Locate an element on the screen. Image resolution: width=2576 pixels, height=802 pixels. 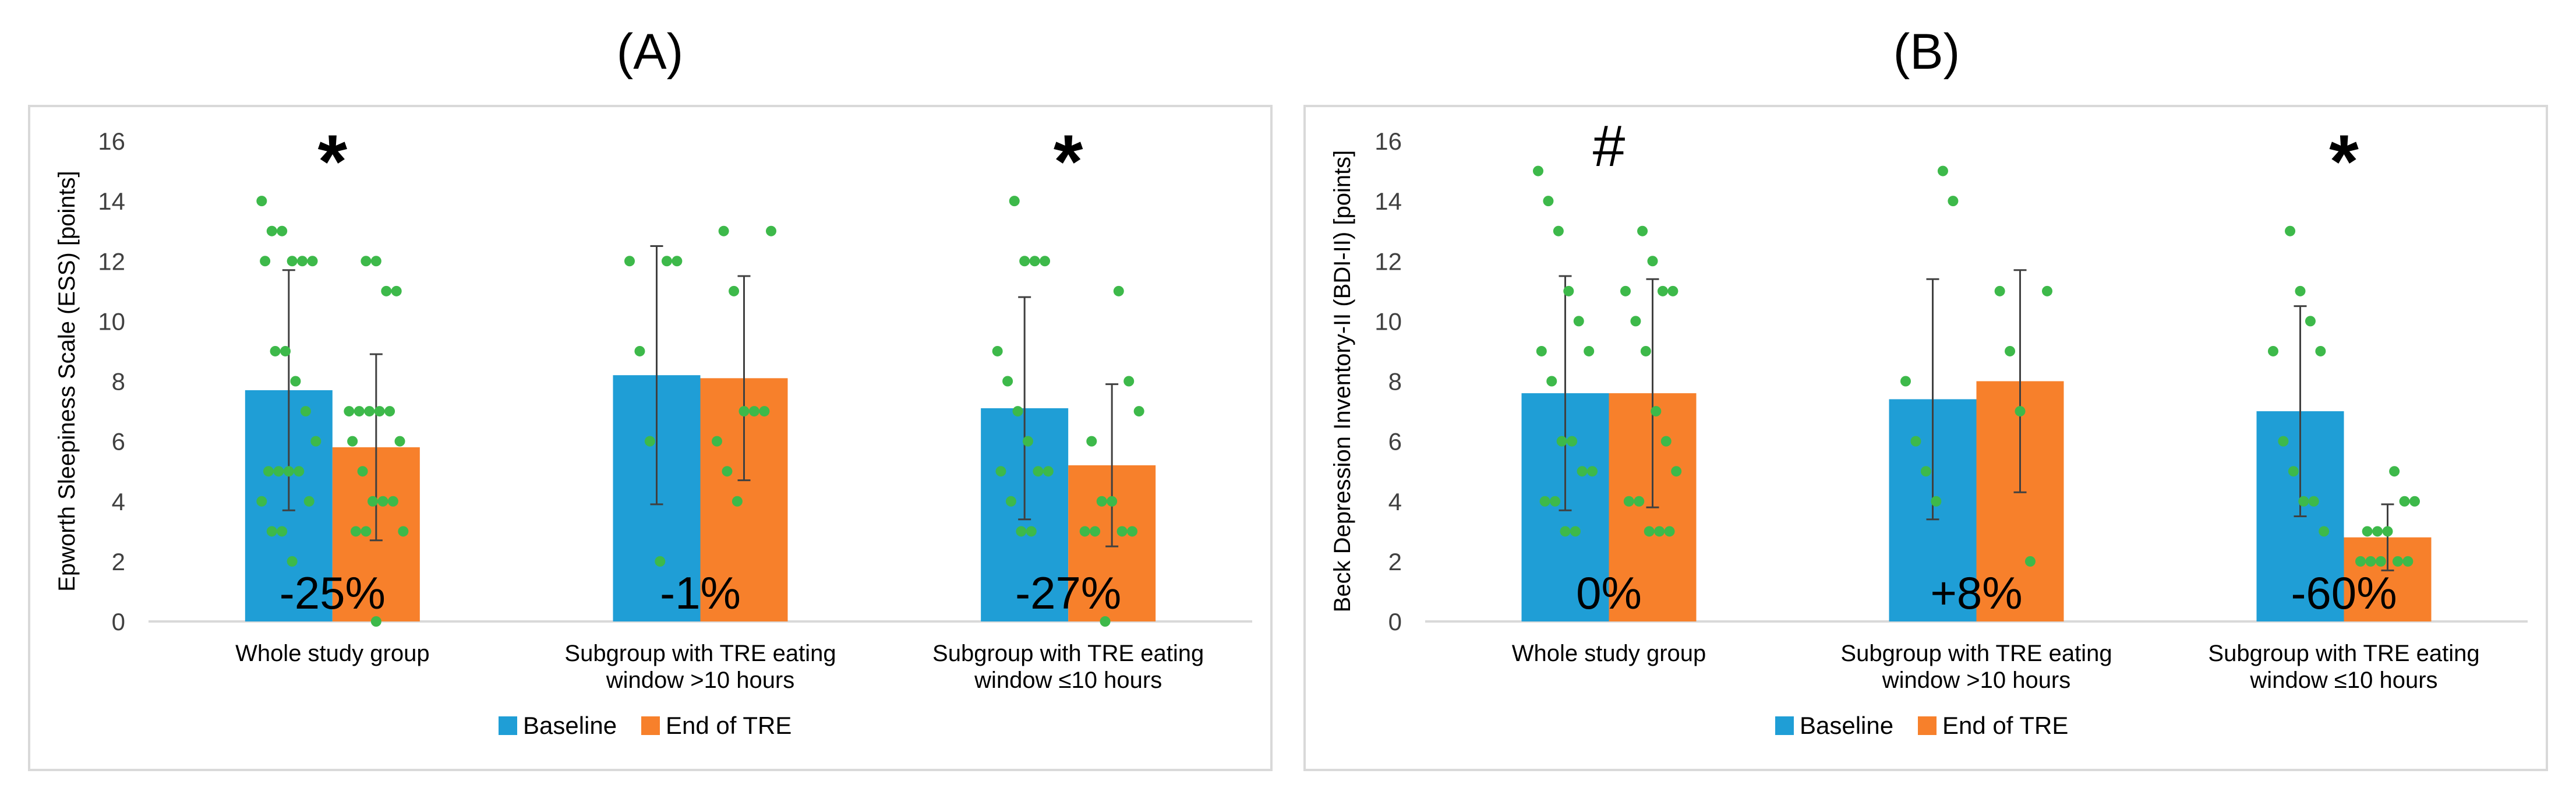
panel-title: (A) is located at coordinates (650, 52).